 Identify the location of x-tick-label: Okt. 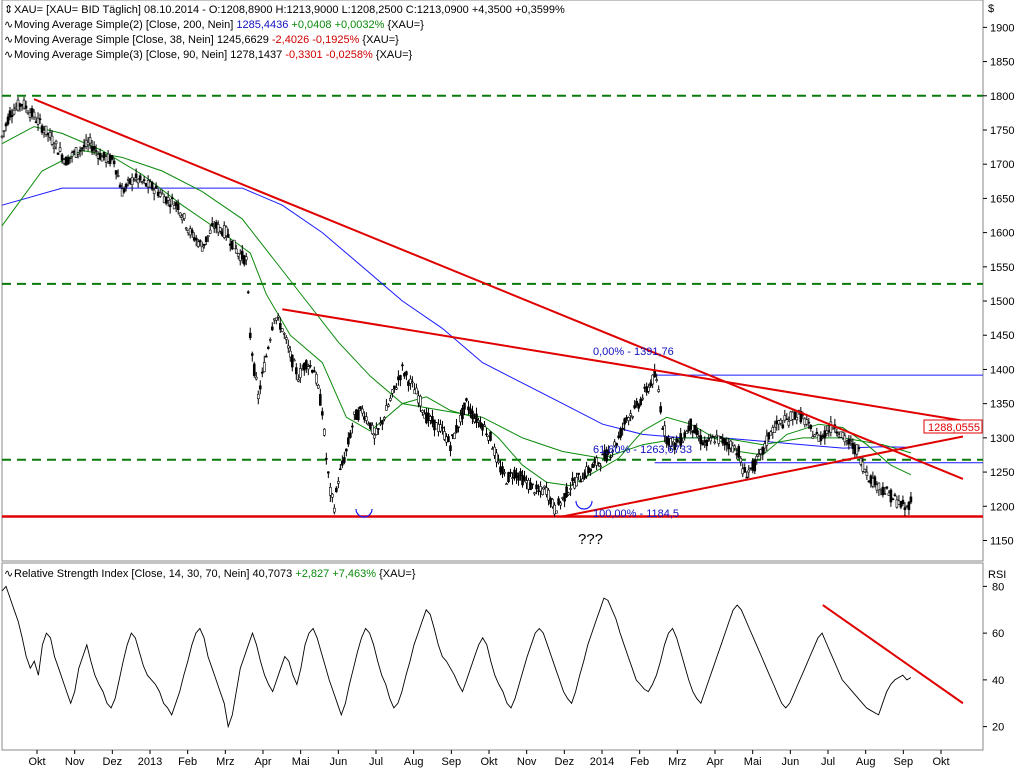
(36, 762).